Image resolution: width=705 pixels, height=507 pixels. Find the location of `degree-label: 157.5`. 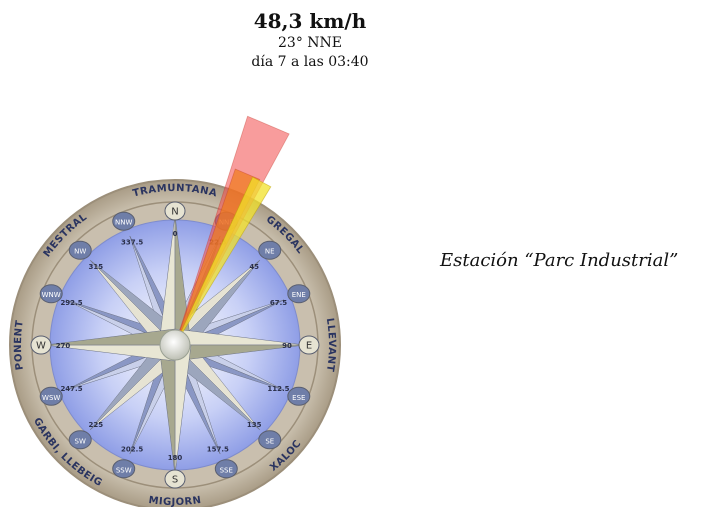

degree-label: 157.5 is located at coordinates (218, 449).